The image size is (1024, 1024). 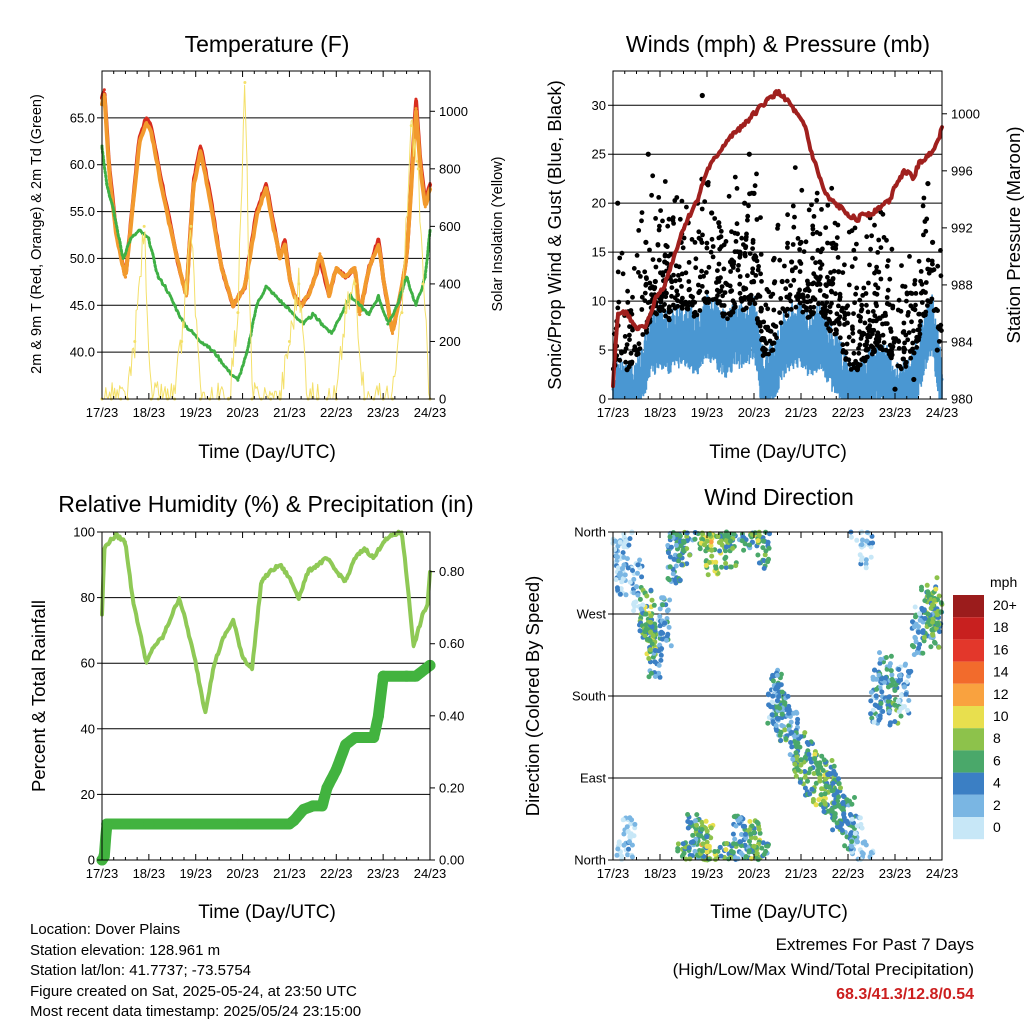 I want to click on y2-tick-label: 988, so click(x=962, y=284).